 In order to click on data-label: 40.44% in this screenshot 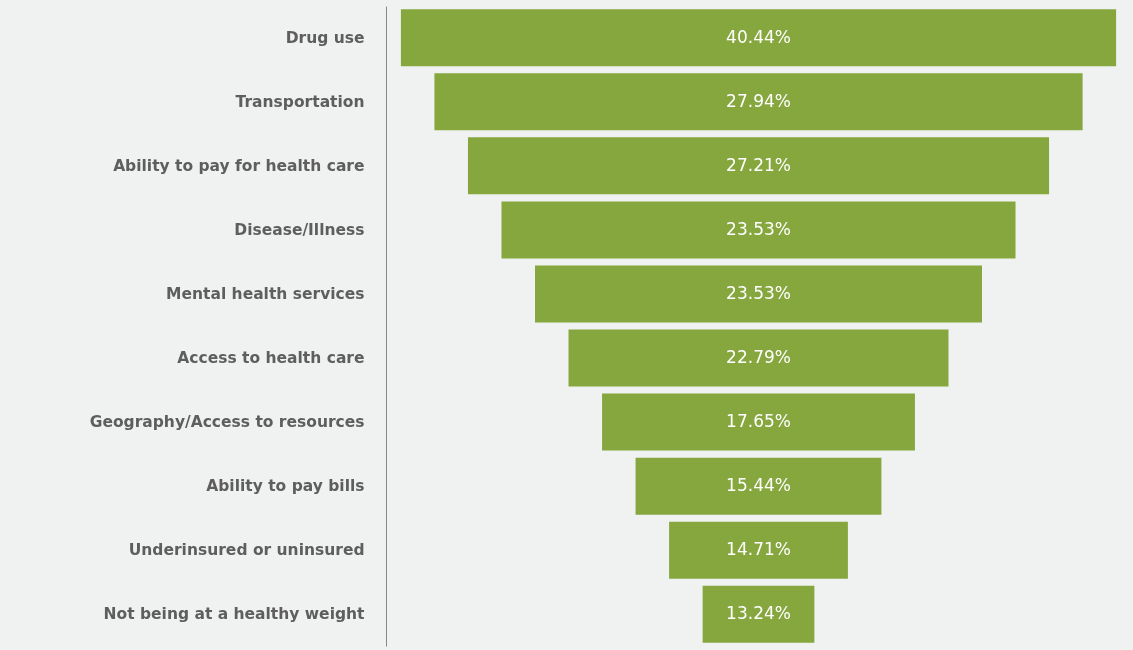, I will do `click(758, 36)`.